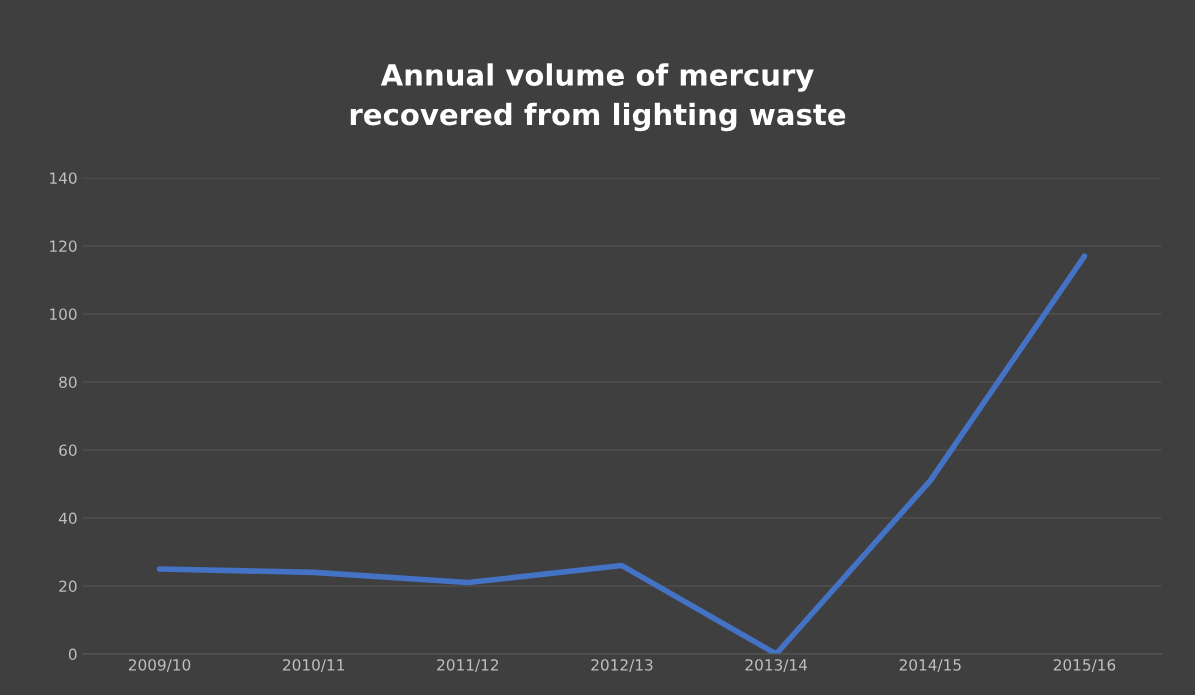 The image size is (1195, 695). Describe the element at coordinates (63, 314) in the screenshot. I see `y-tick-label: 100` at that location.